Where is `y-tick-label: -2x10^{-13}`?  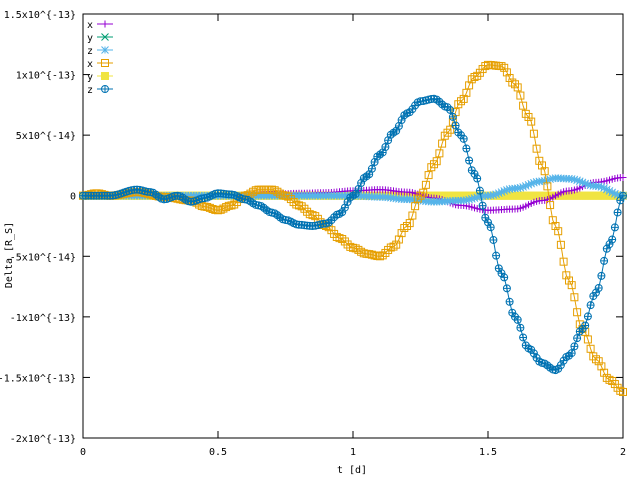
y-tick-label: -2x10^{-13} is located at coordinates (43, 439).